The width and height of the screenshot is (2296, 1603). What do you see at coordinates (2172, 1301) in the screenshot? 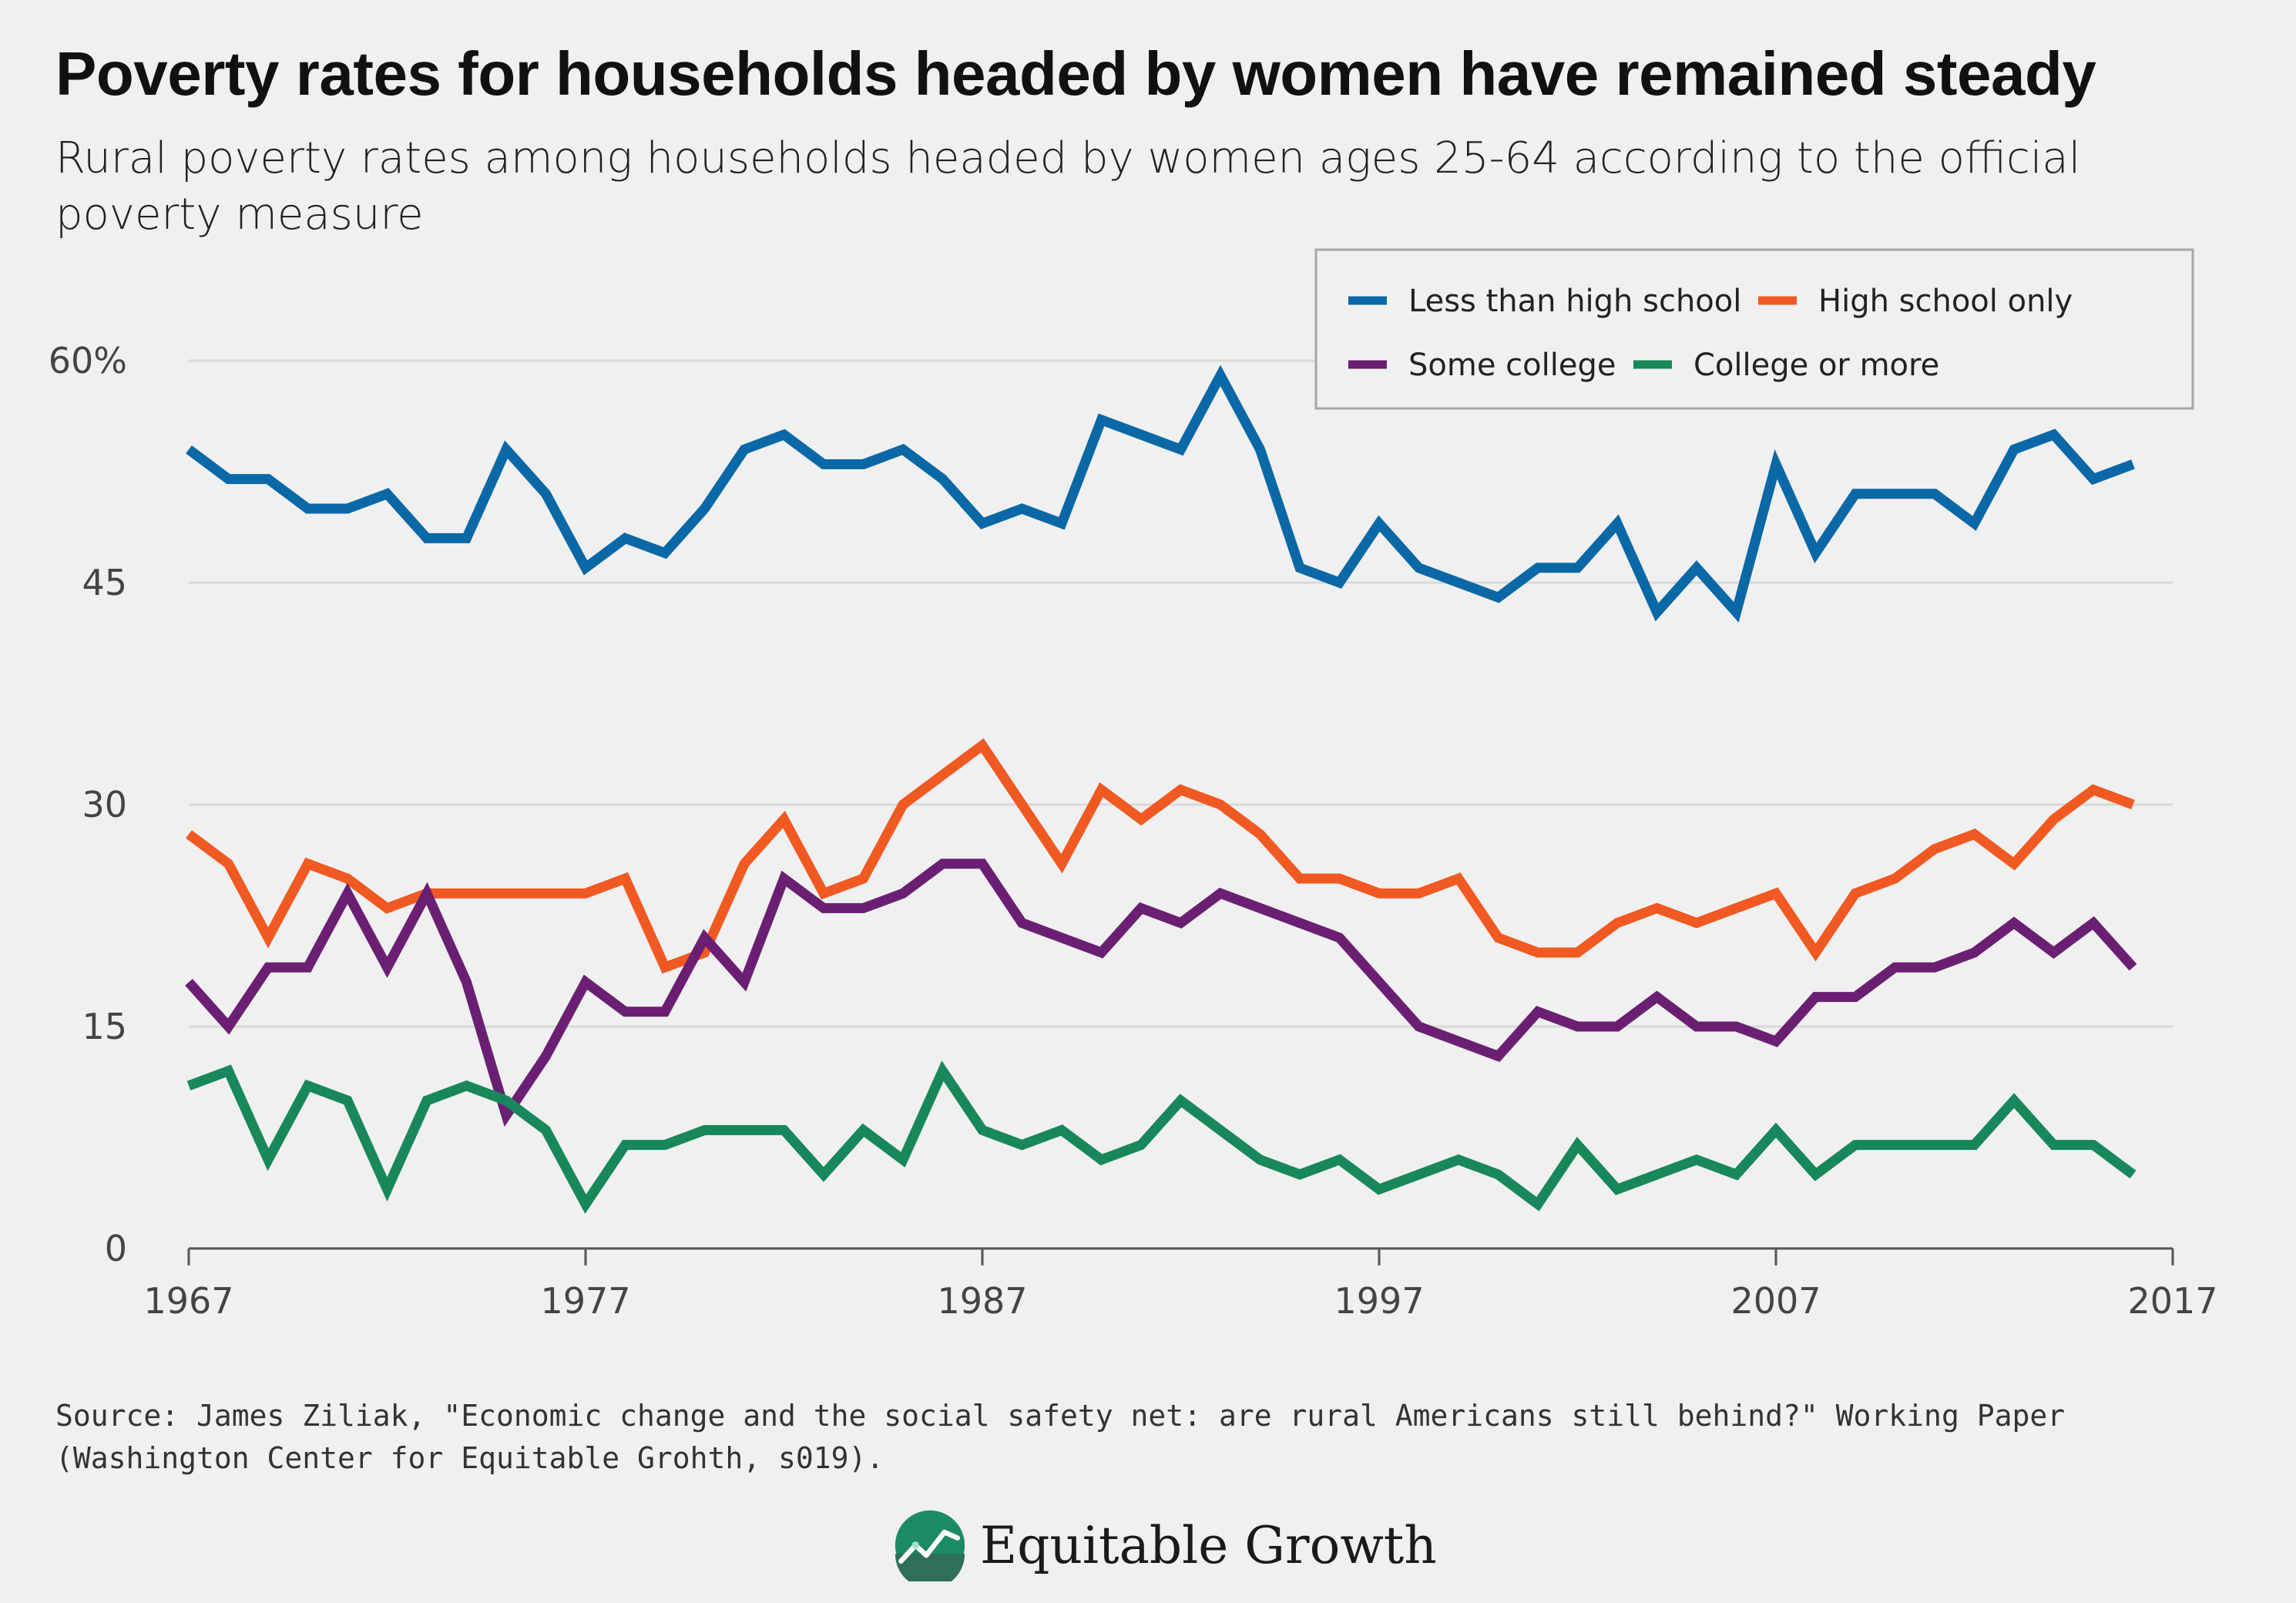
I see `x-tick-label: 2017` at bounding box center [2172, 1301].